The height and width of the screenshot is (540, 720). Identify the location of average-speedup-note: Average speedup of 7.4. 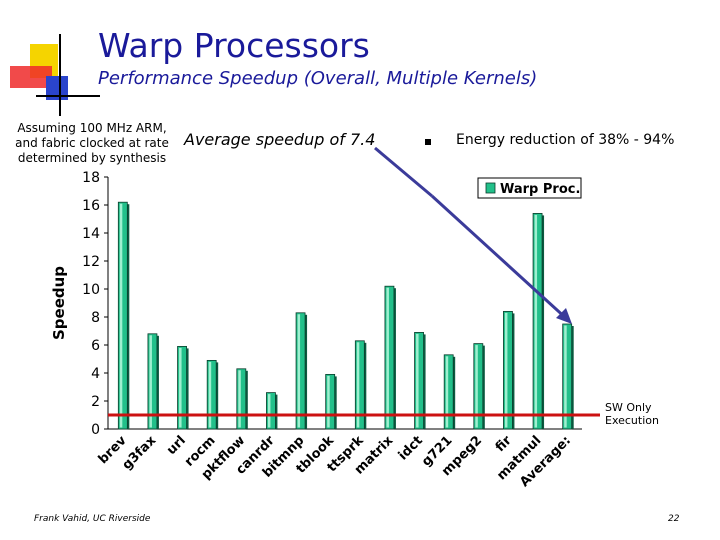
(280, 139).